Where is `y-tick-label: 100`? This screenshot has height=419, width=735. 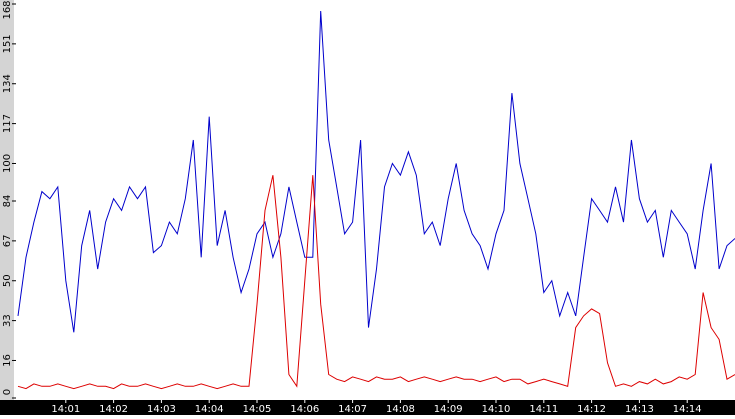
y-tick-label: 100 is located at coordinates (7, 163).